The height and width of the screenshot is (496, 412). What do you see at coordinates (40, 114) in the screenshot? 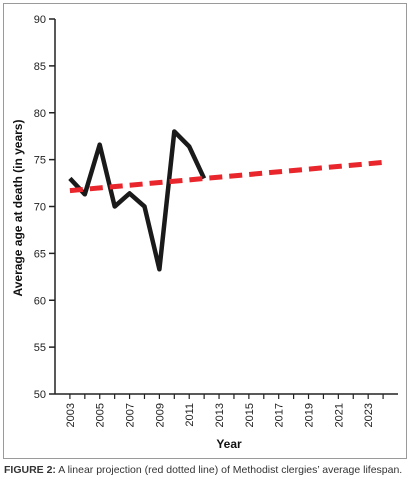
I see `y-tick-label: 80` at bounding box center [40, 114].